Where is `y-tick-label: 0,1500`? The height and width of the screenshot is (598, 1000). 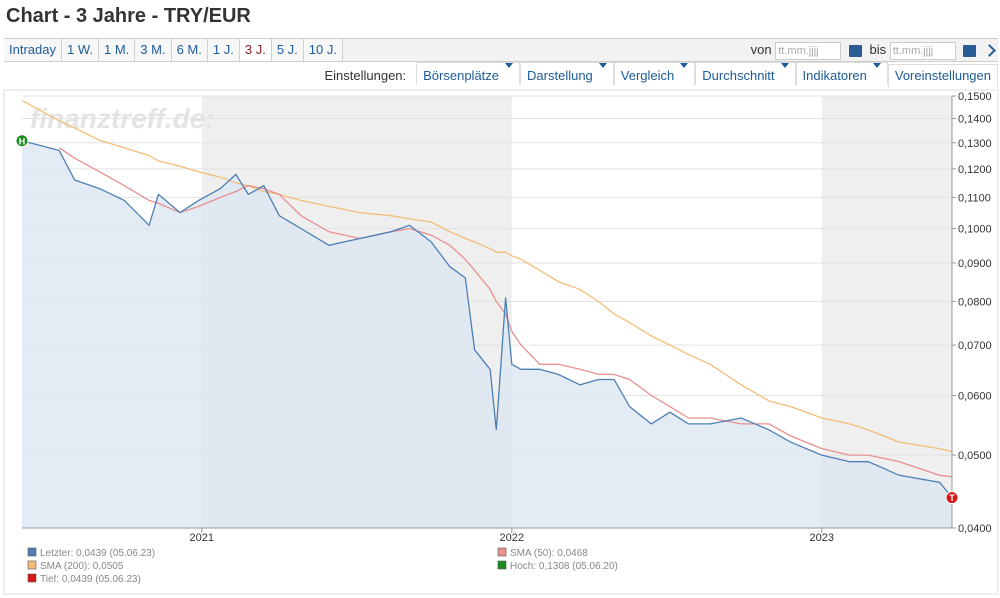
y-tick-label: 0,1500 is located at coordinates (975, 97).